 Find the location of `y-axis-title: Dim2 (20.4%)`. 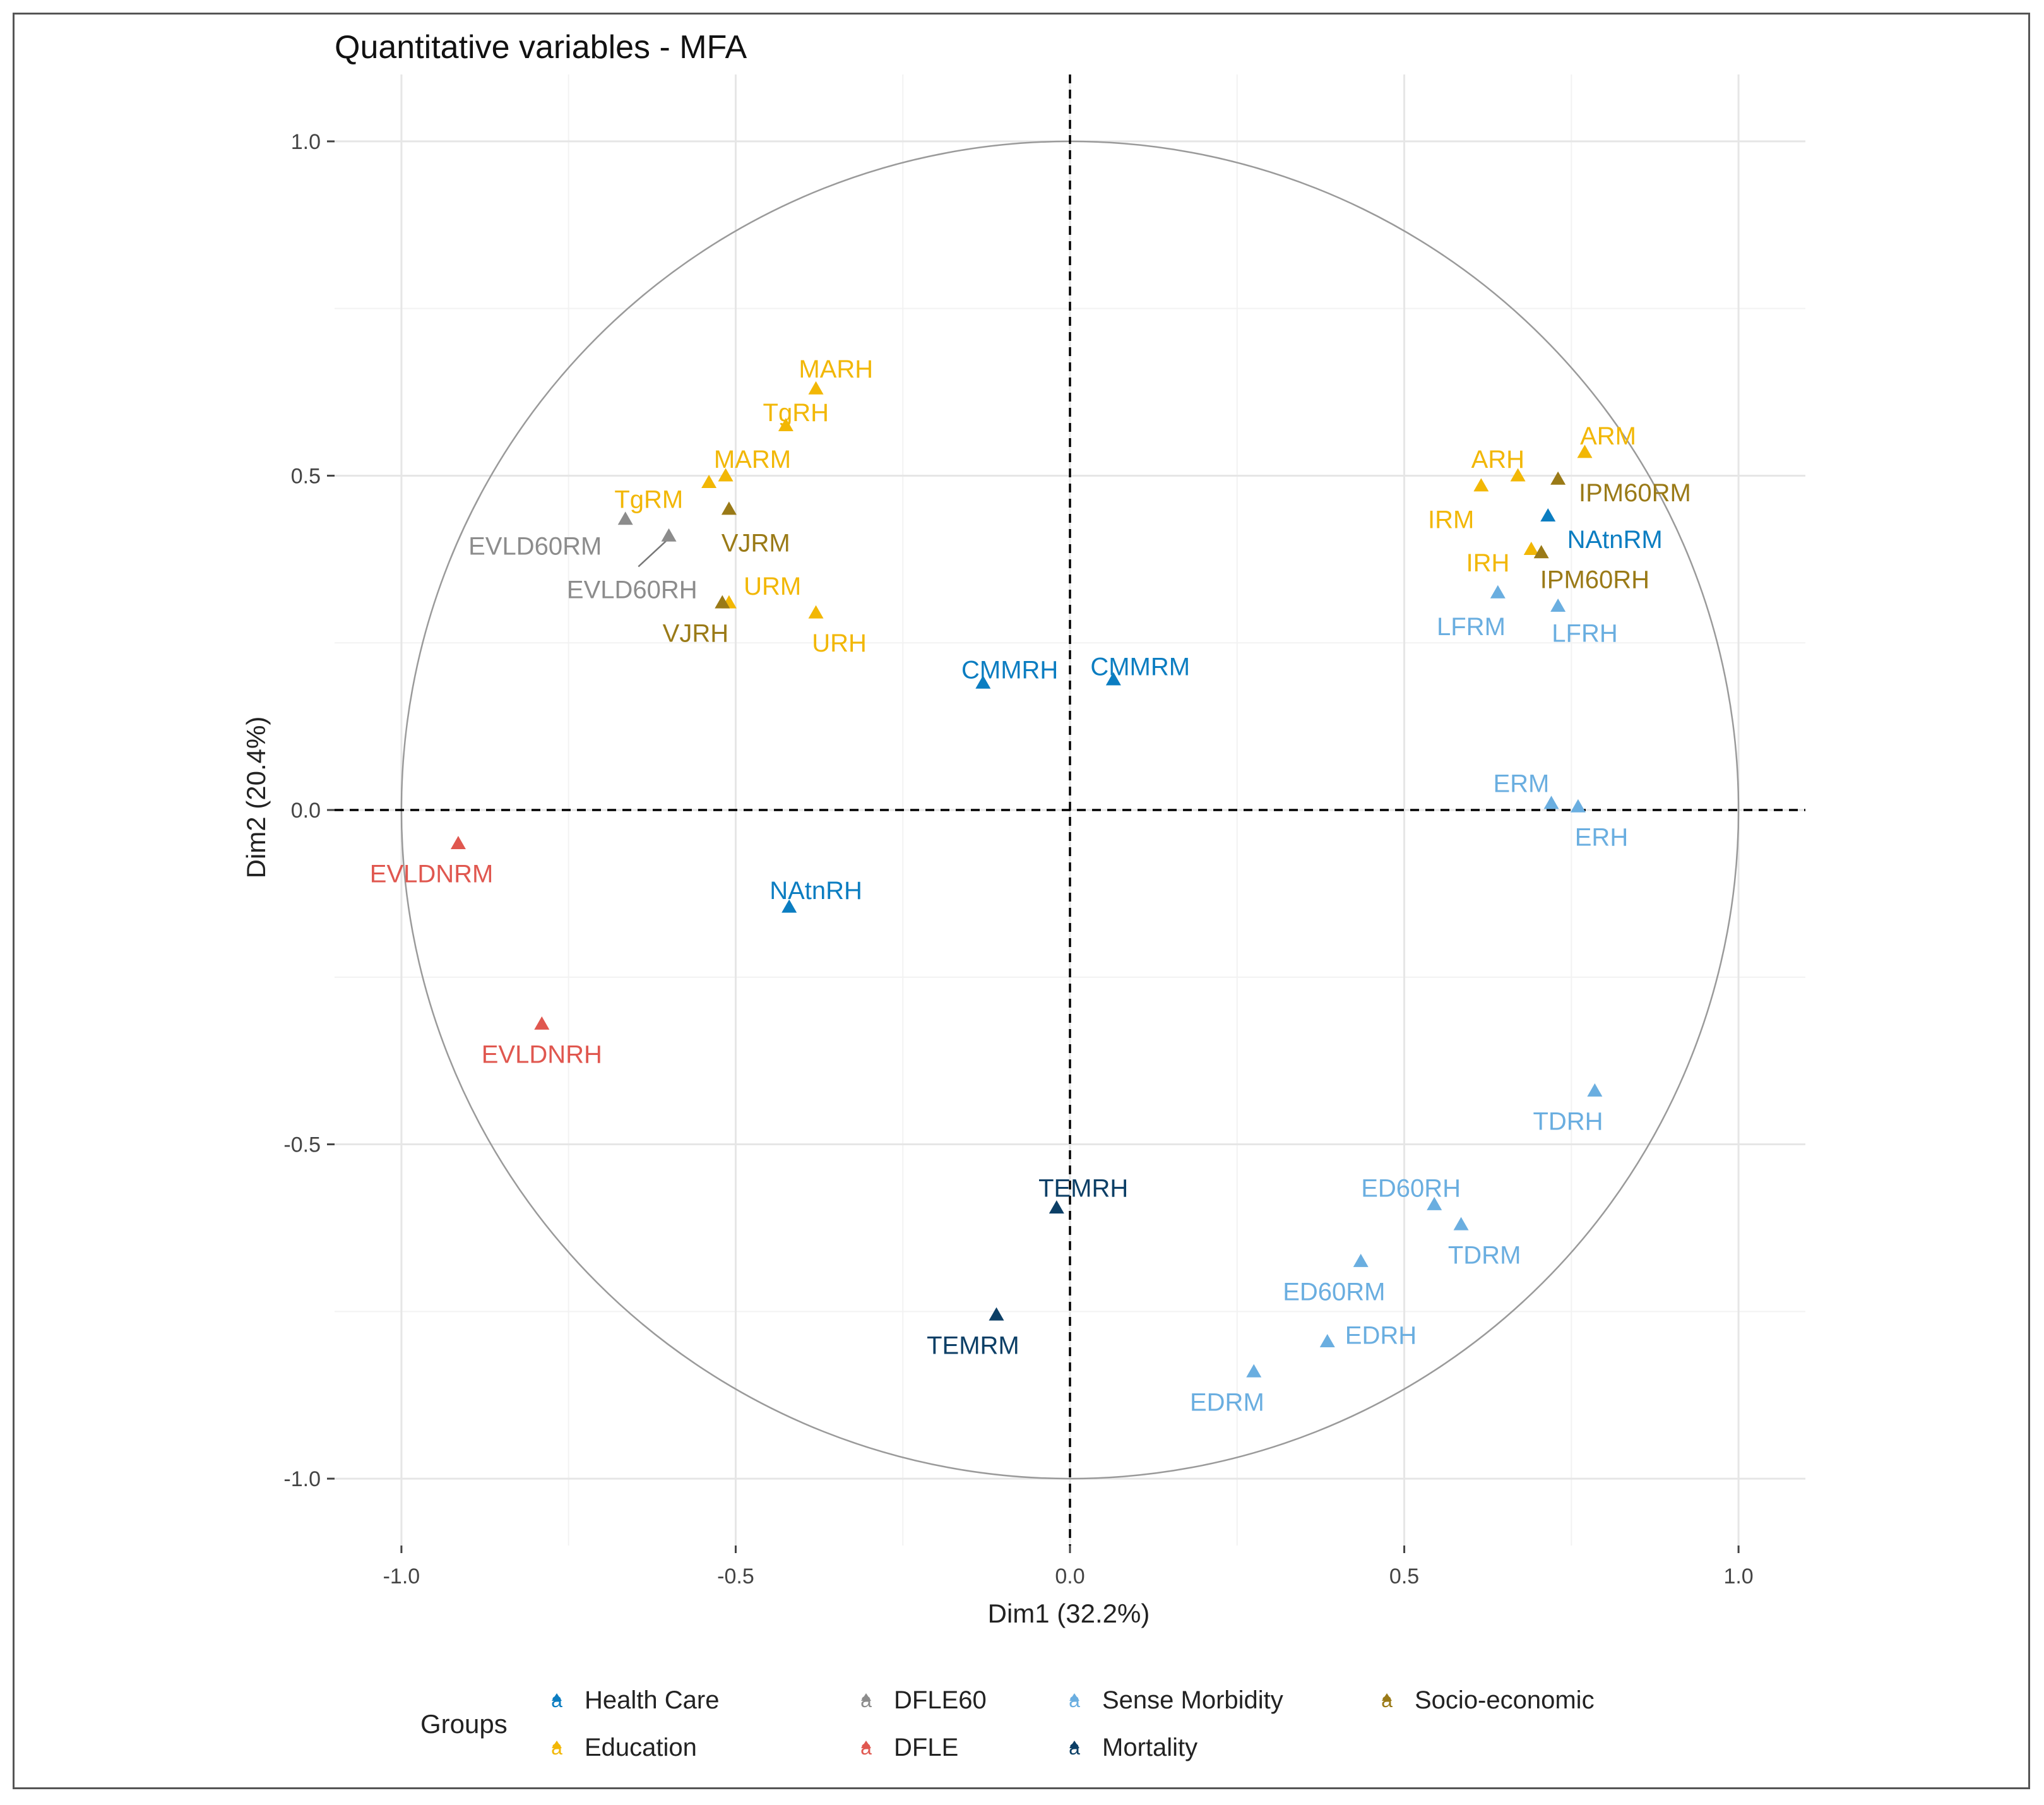

y-axis-title: Dim2 (20.4%) is located at coordinates (256, 798).